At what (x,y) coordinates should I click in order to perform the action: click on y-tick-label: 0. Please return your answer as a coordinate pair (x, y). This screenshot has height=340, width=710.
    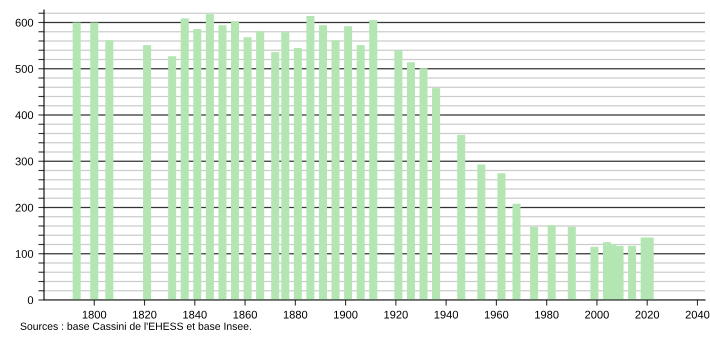
    Looking at the image, I should click on (31, 300).